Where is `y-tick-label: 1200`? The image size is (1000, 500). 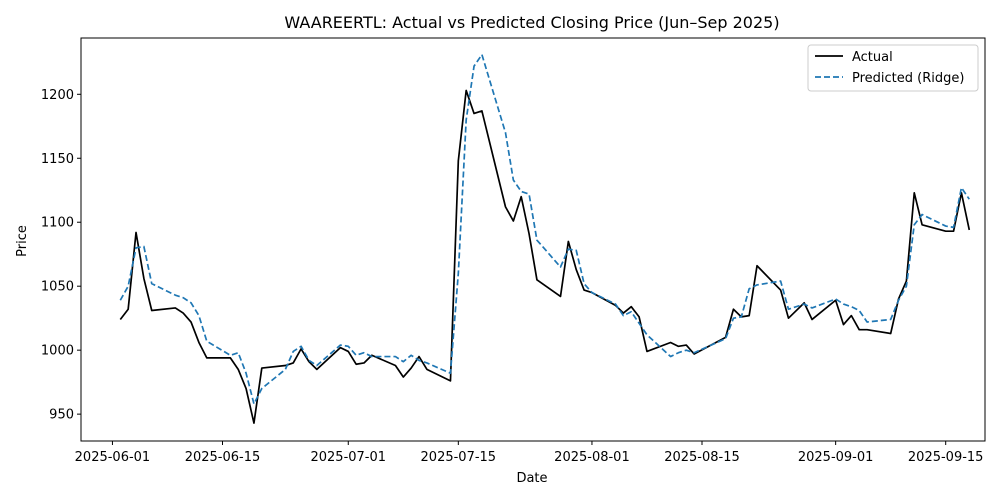 y-tick-label: 1200 is located at coordinates (57, 95).